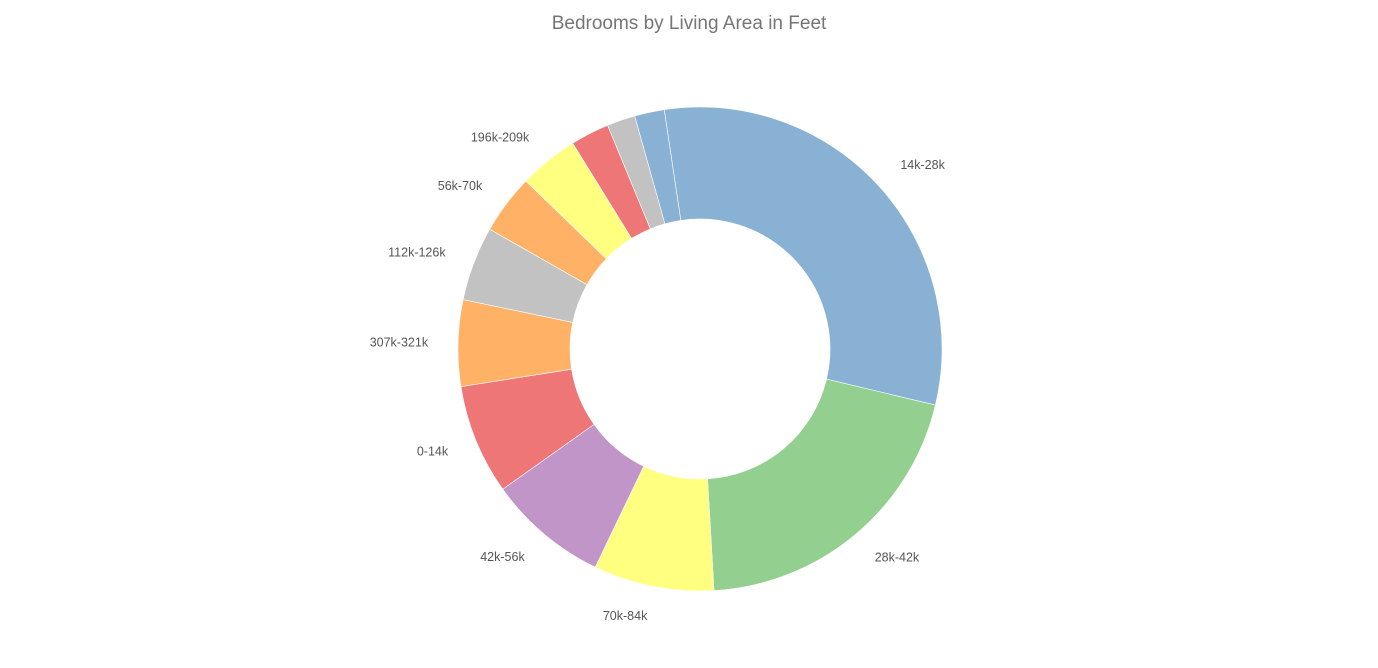 The width and height of the screenshot is (1378, 668). Describe the element at coordinates (922, 165) in the screenshot. I see `slice-label-0: 14k-28k` at that location.